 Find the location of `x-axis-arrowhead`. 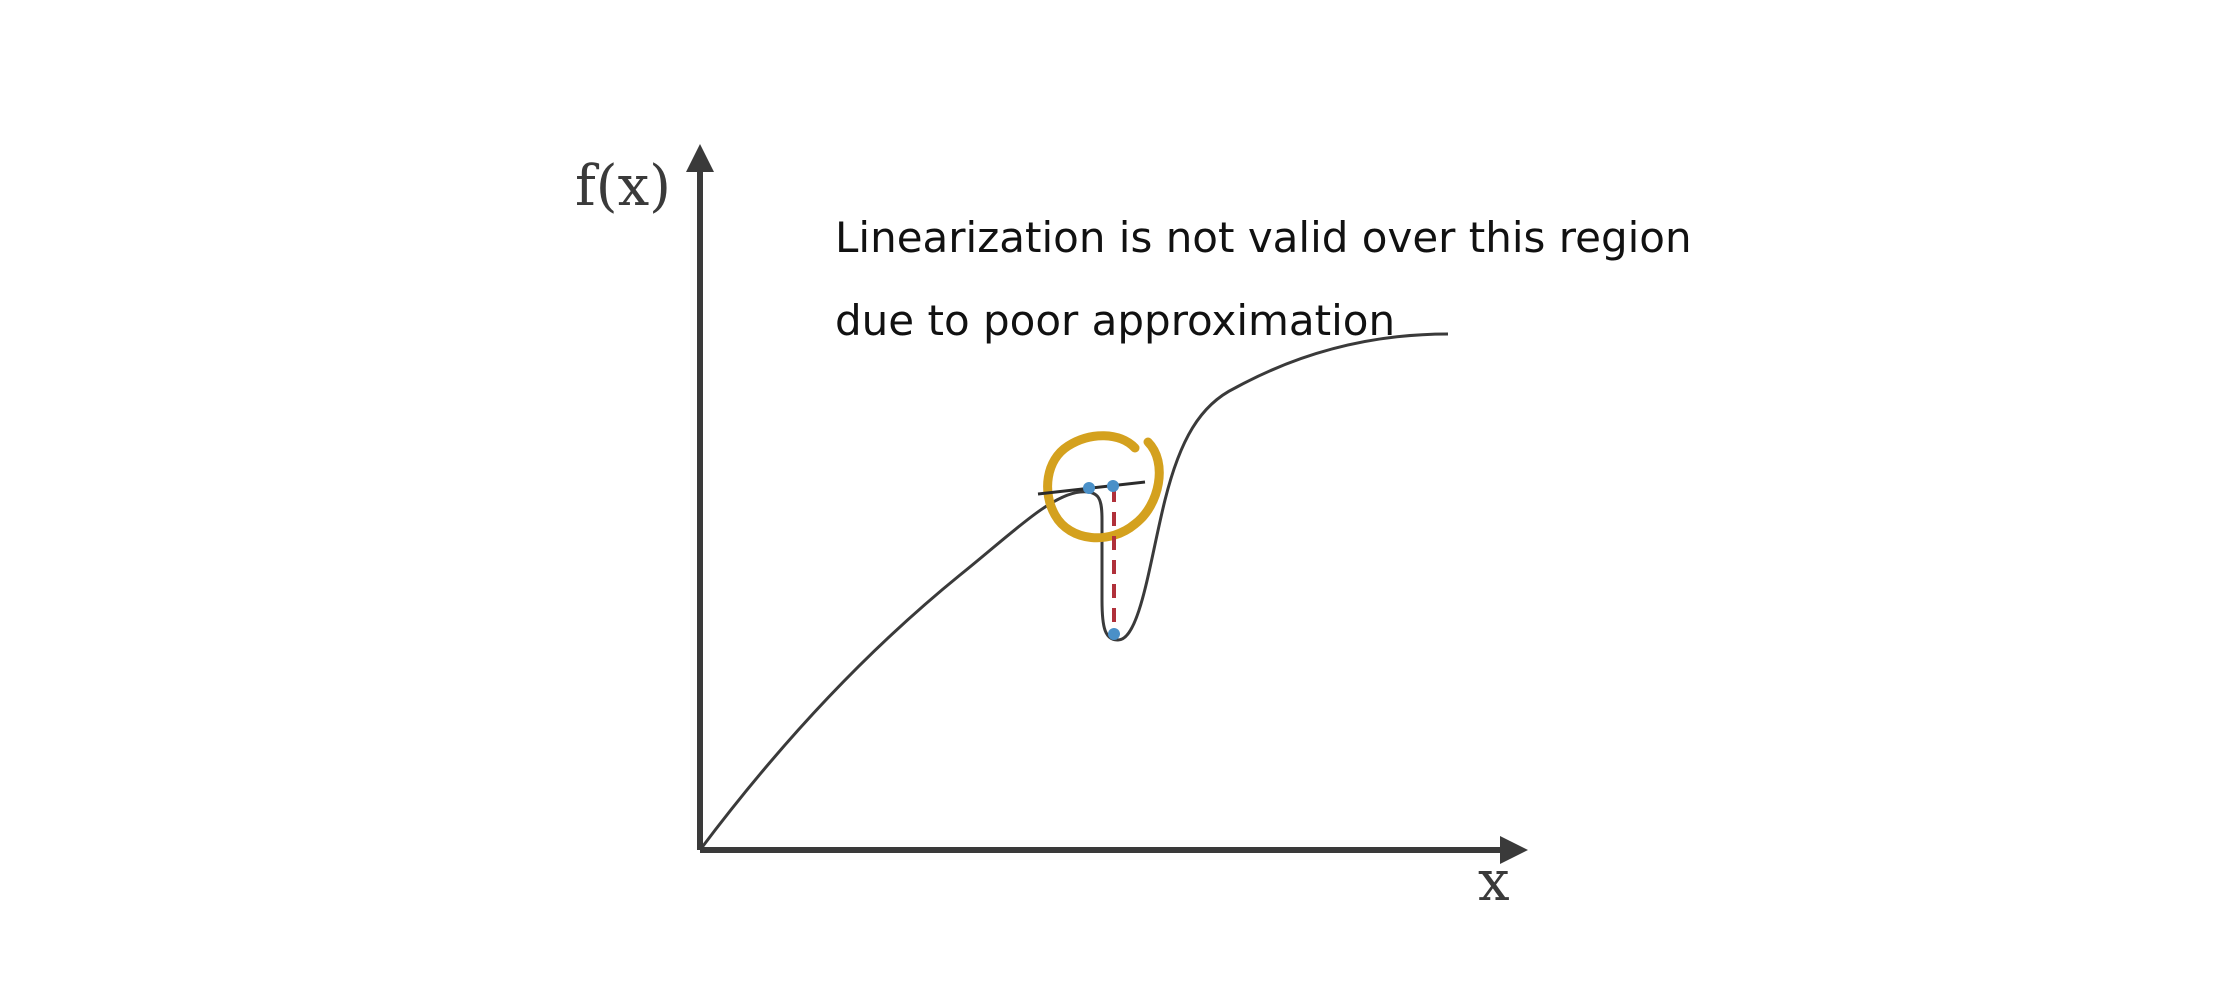

x-axis-arrowhead is located at coordinates (1514, 850).